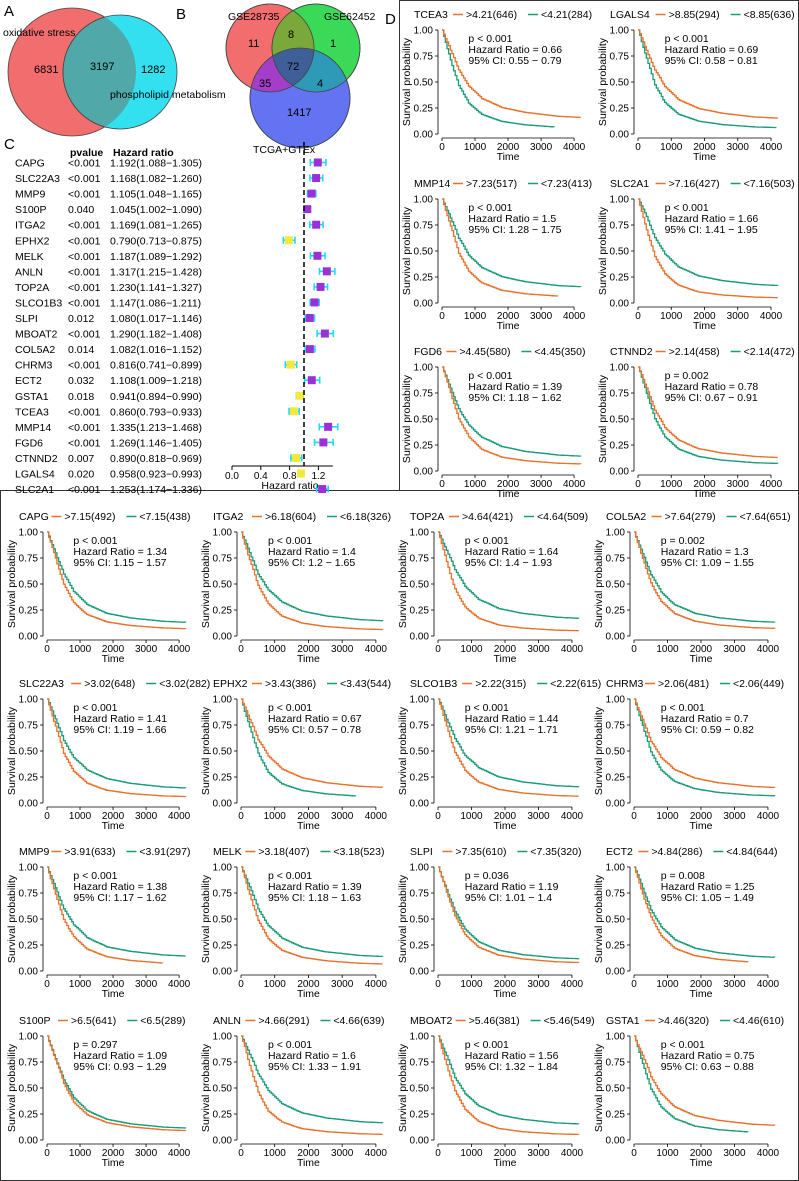 This screenshot has height=1181, width=799. What do you see at coordinates (162, 1021) in the screenshot?
I see `km-legend-low-label: <6.5(289)` at bounding box center [162, 1021].